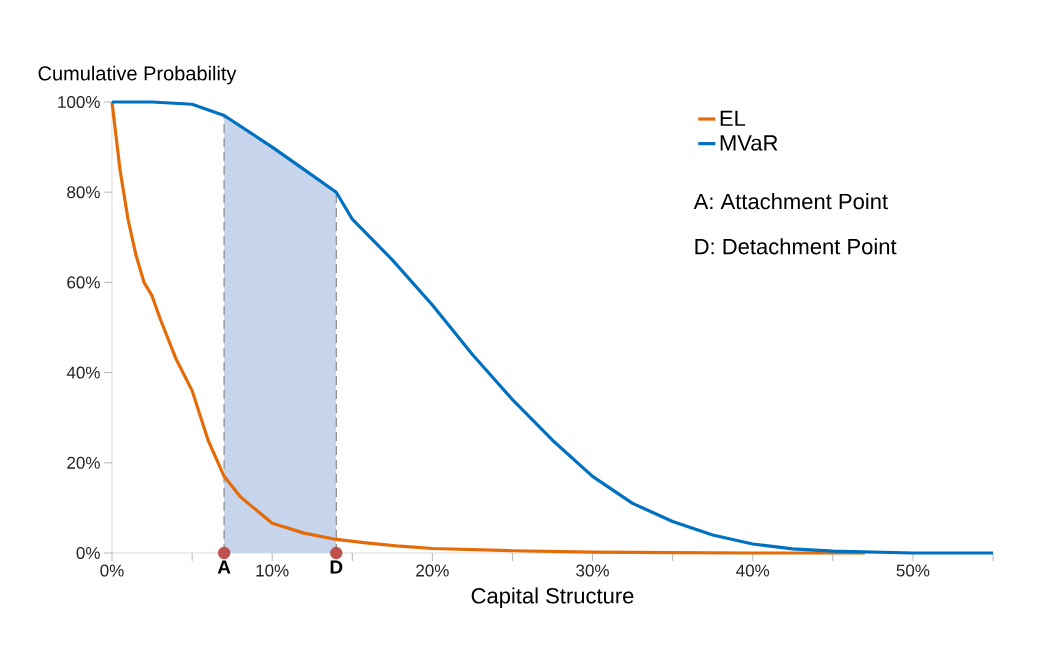 The height and width of the screenshot is (666, 1045). What do you see at coordinates (79, 102) in the screenshot?
I see `y-tick-label: 100%` at bounding box center [79, 102].